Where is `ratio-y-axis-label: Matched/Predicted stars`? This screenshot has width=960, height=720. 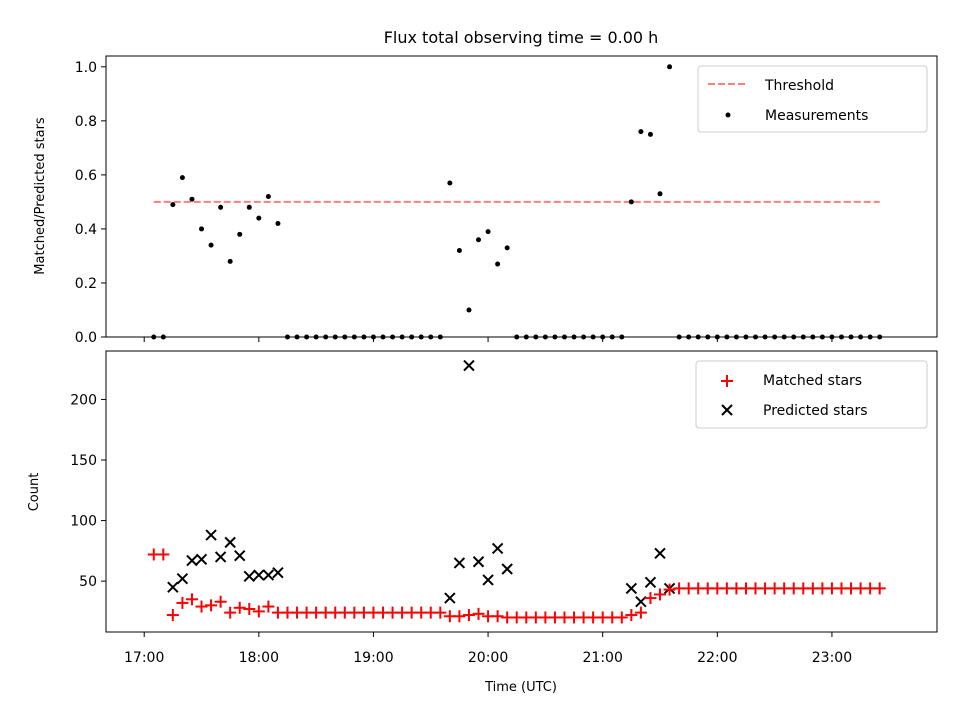 ratio-y-axis-label: Matched/Predicted stars is located at coordinates (40, 196).